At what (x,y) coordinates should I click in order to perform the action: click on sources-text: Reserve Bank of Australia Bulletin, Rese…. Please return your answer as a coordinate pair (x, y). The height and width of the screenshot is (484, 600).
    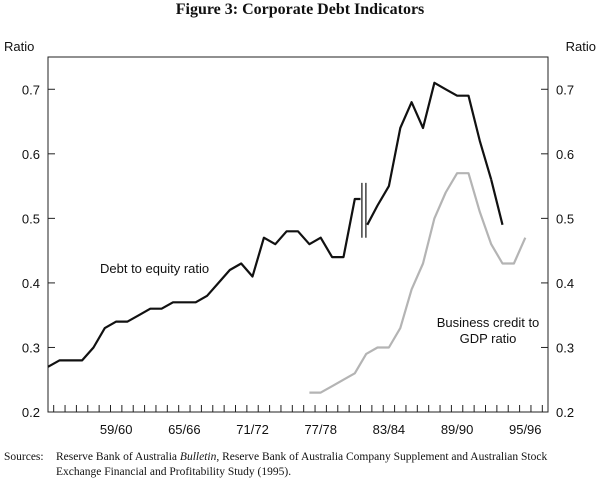
    Looking at the image, I should click on (325, 465).